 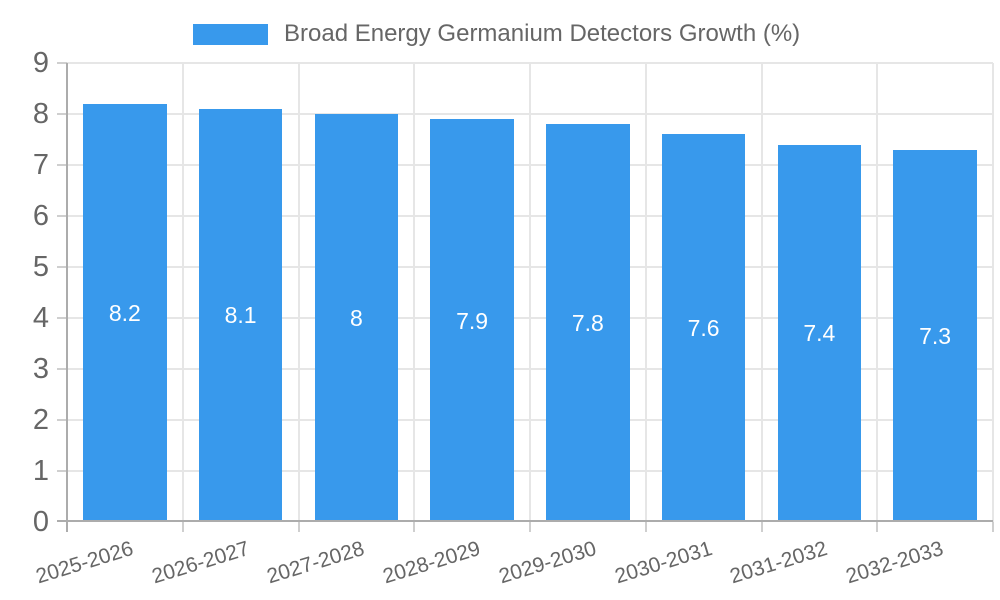 I want to click on bar-value-label: 8.1, so click(x=240, y=315).